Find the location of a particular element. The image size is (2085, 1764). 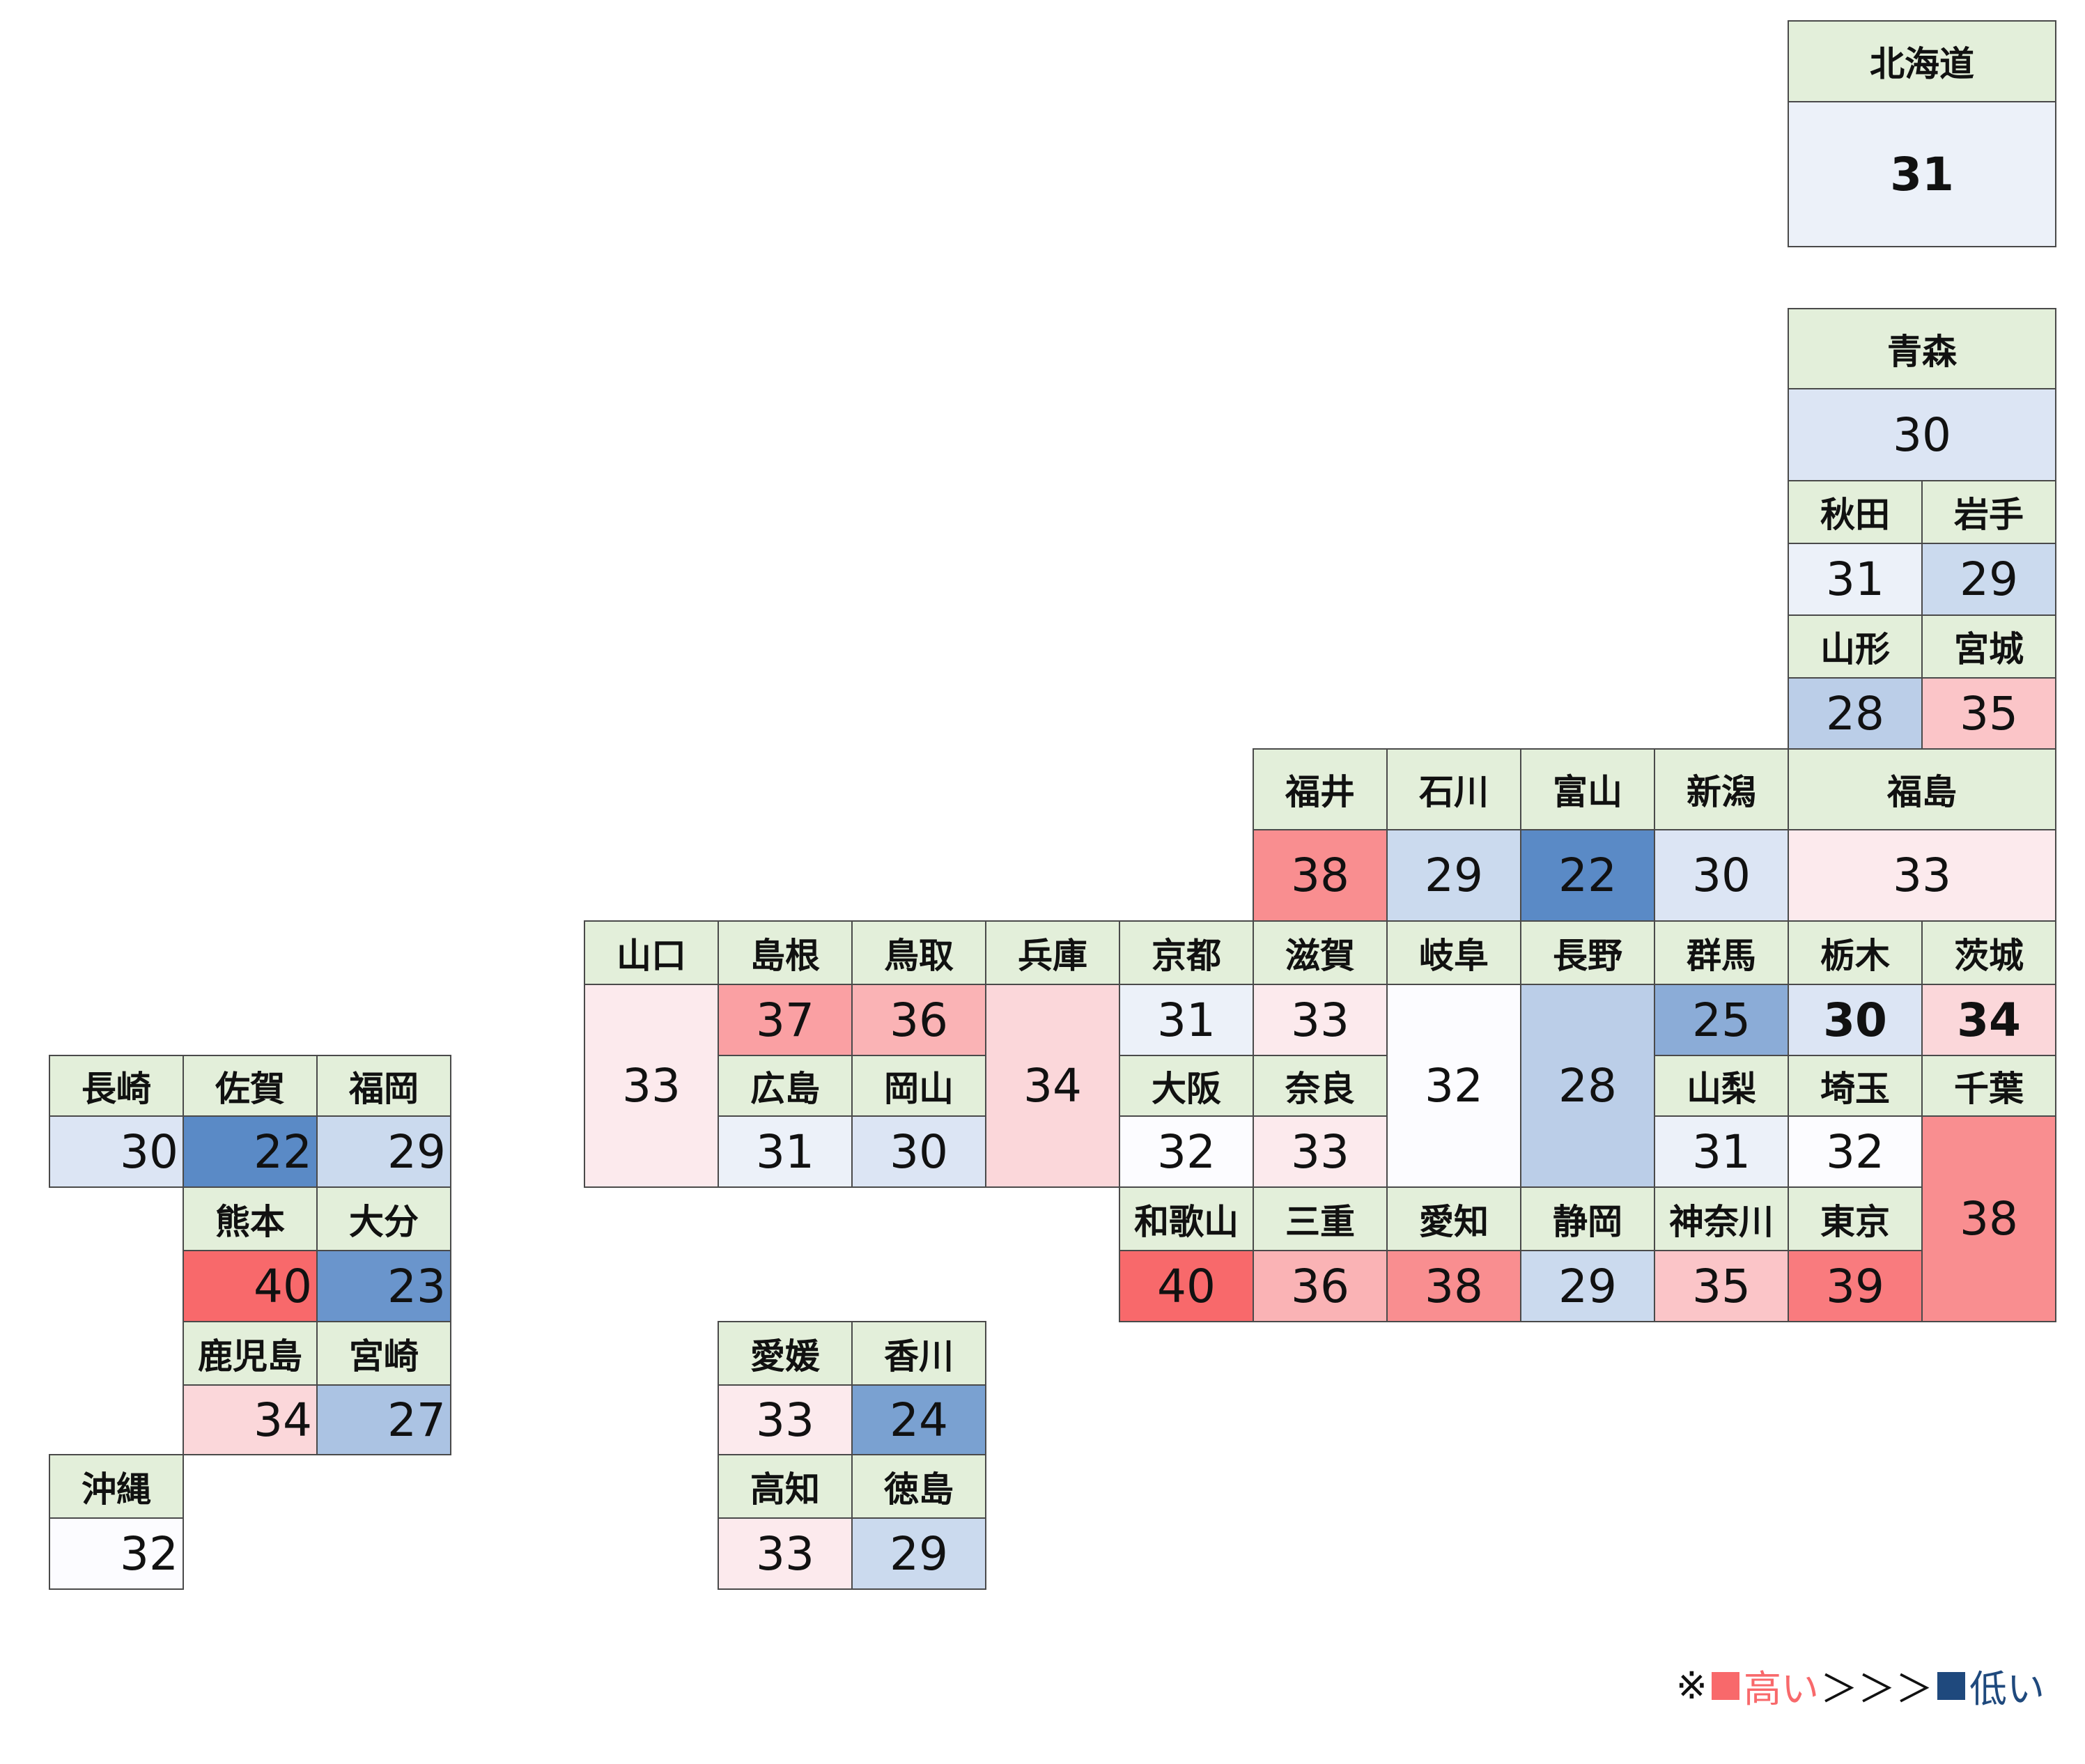

prefecture-value: 24 is located at coordinates (918, 1419).